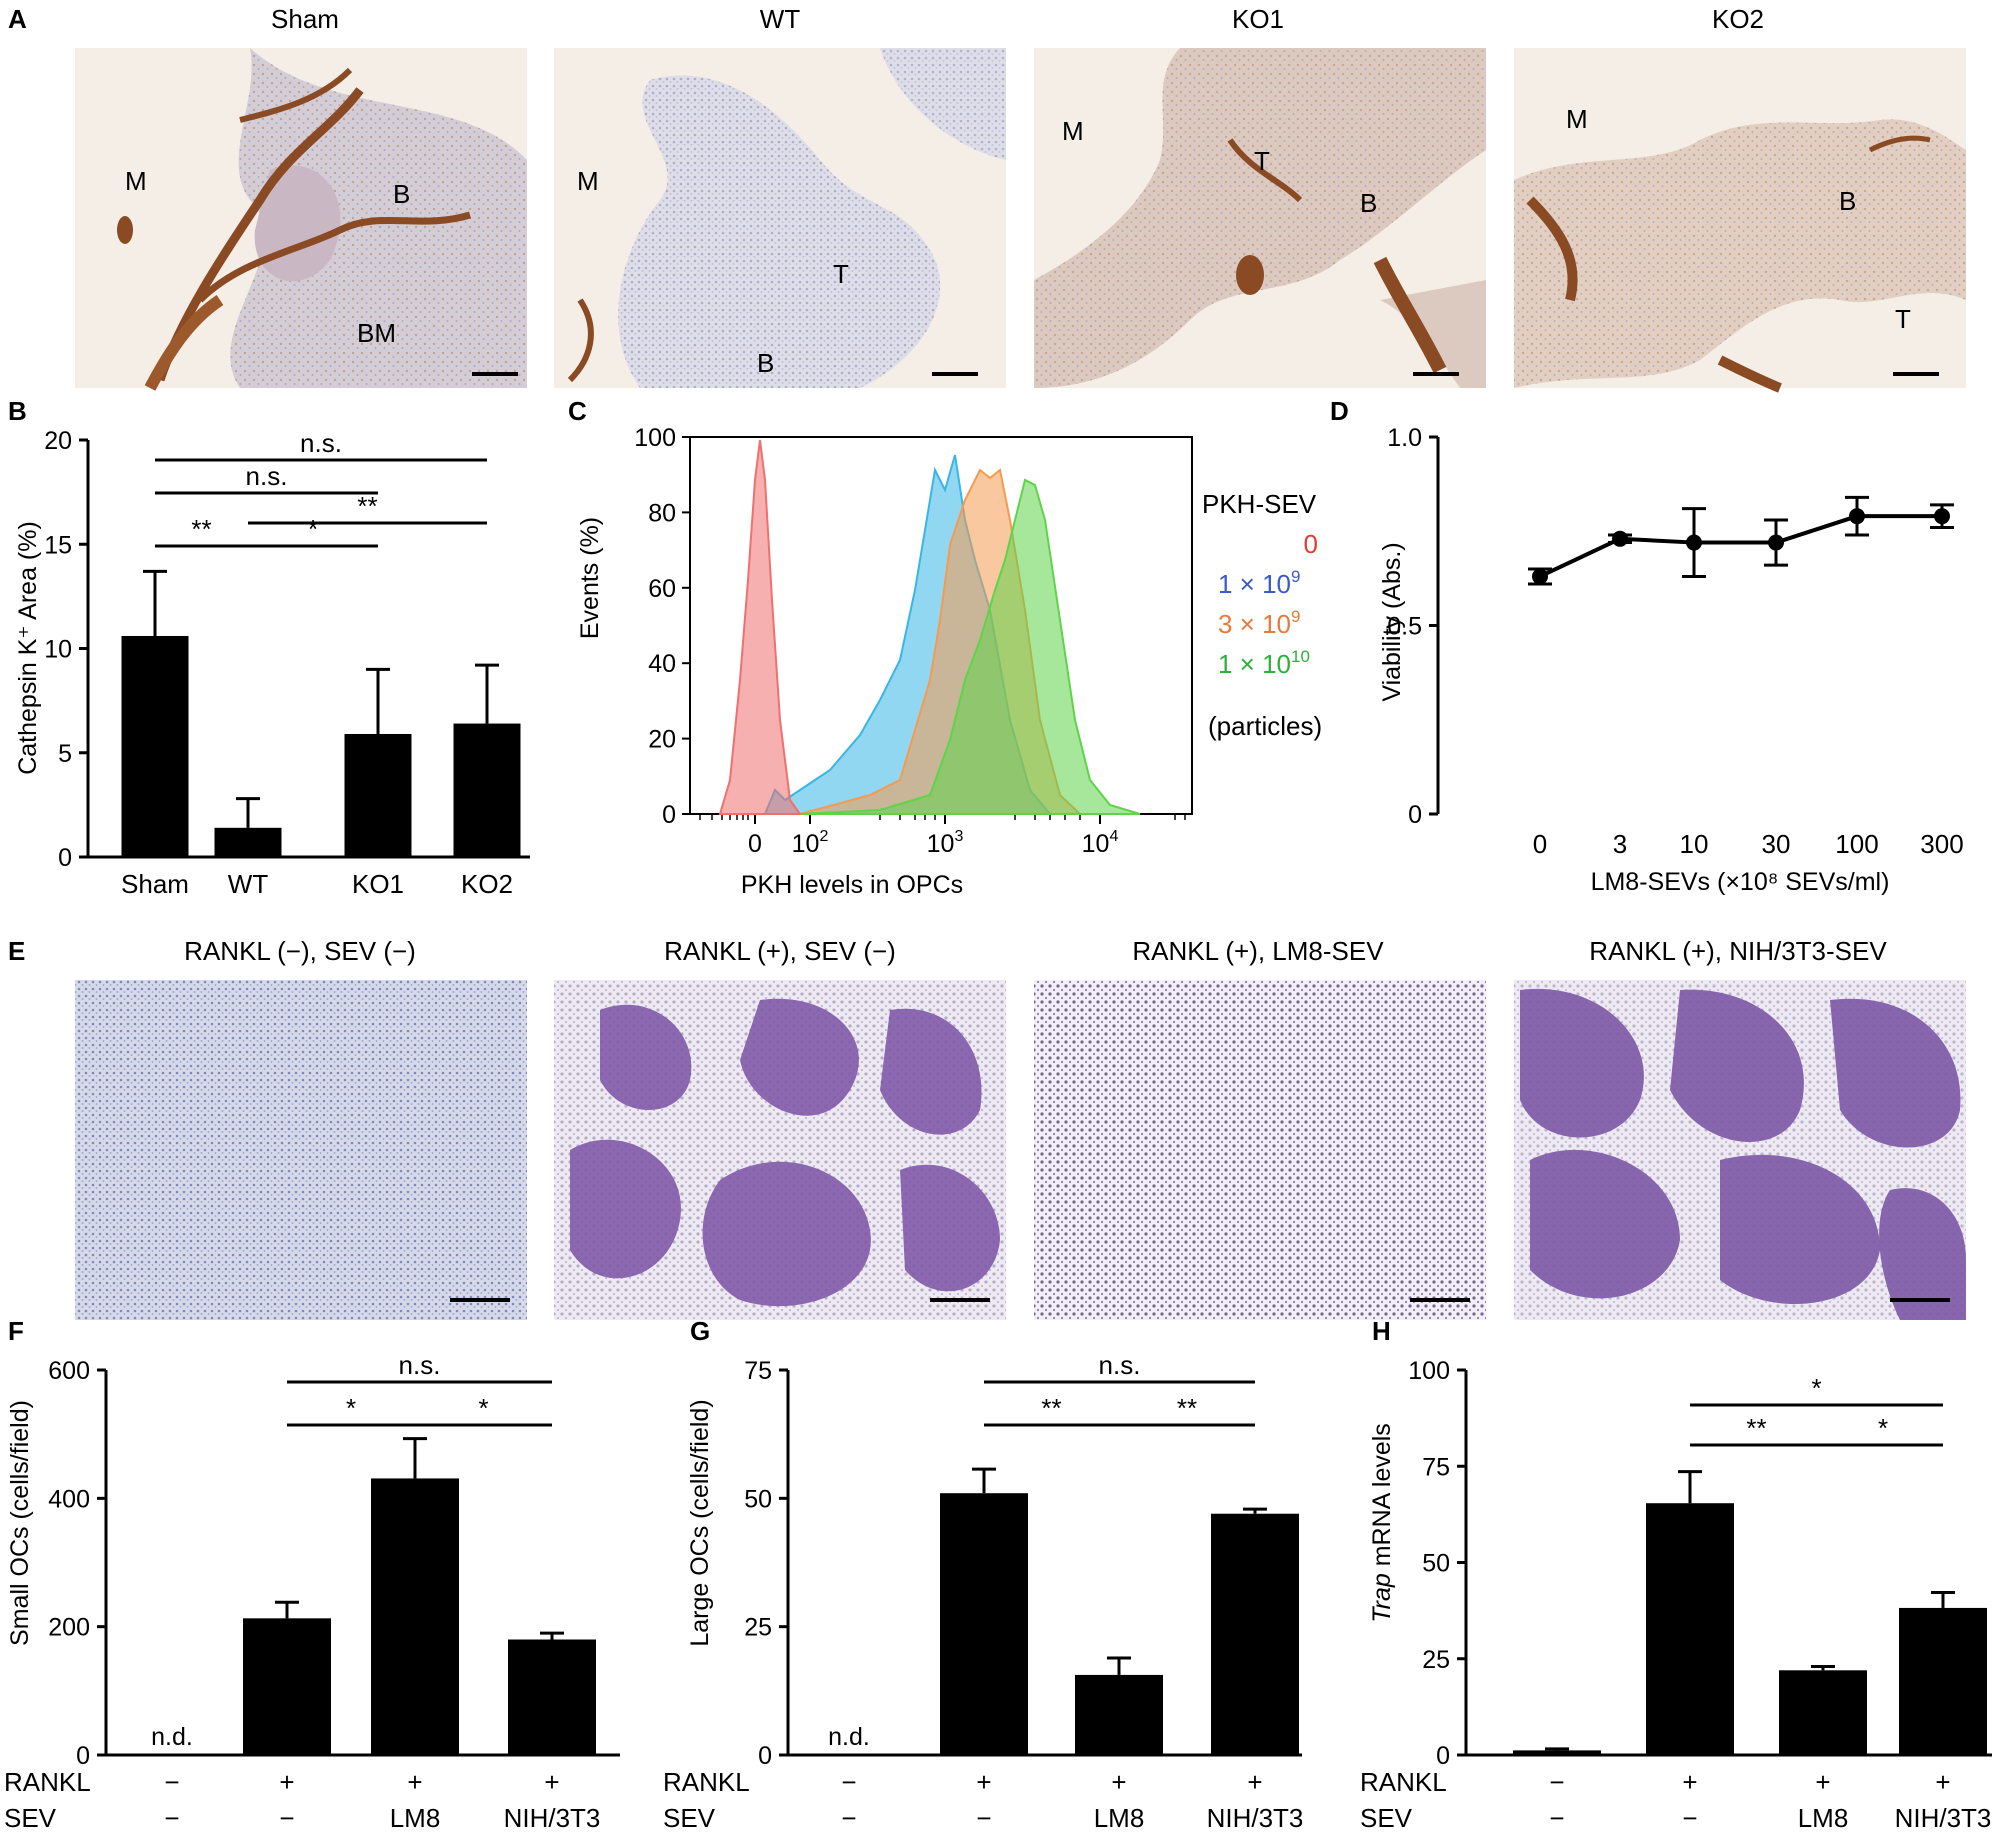 This screenshot has width=2008, height=1832. Describe the element at coordinates (17, 411) in the screenshot. I see `panel-label-b: B` at that location.